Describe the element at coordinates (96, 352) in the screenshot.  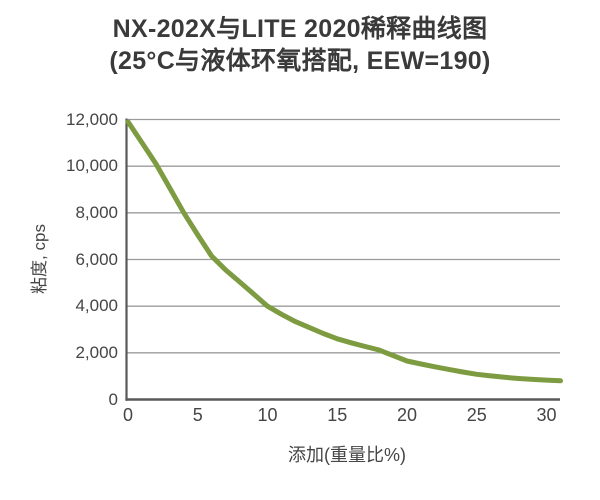
I see `y-tick-label: 2,000` at that location.